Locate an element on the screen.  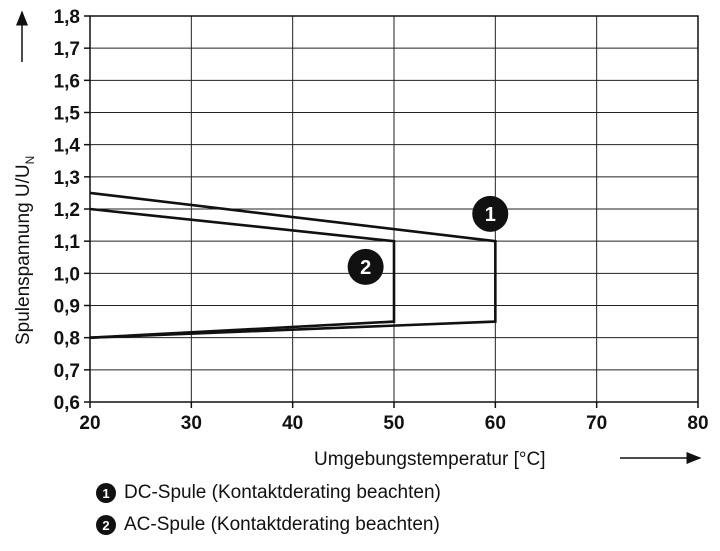
legend-marker-2: 2 is located at coordinates (106, 525).